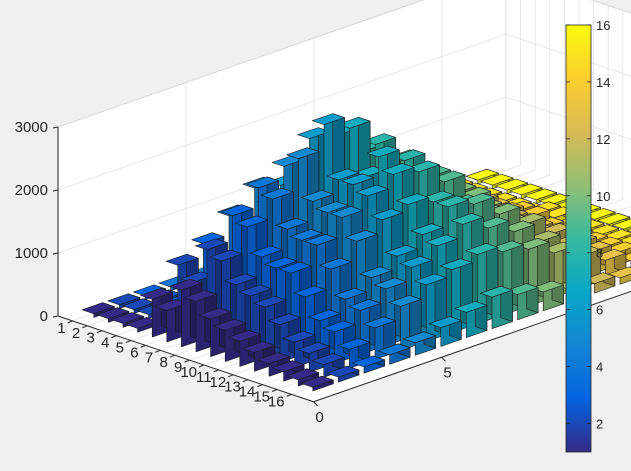 Image resolution: width=631 pixels, height=471 pixels. Describe the element at coordinates (185, 359) in the screenshot. I see `y-axis-line` at that location.